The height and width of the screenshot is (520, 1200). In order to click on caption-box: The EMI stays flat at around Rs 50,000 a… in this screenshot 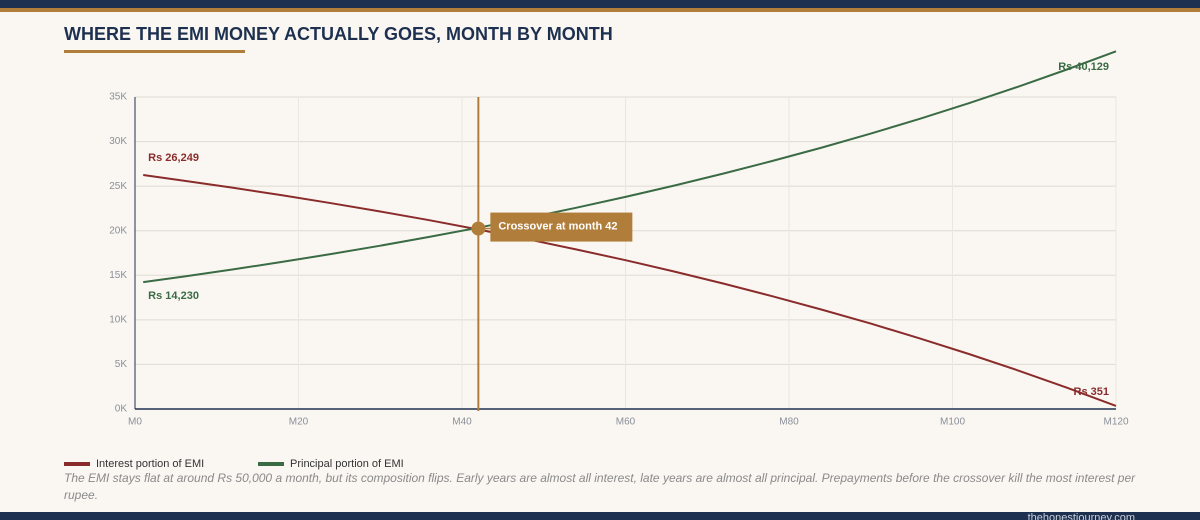, I will do `click(600, 486)`.